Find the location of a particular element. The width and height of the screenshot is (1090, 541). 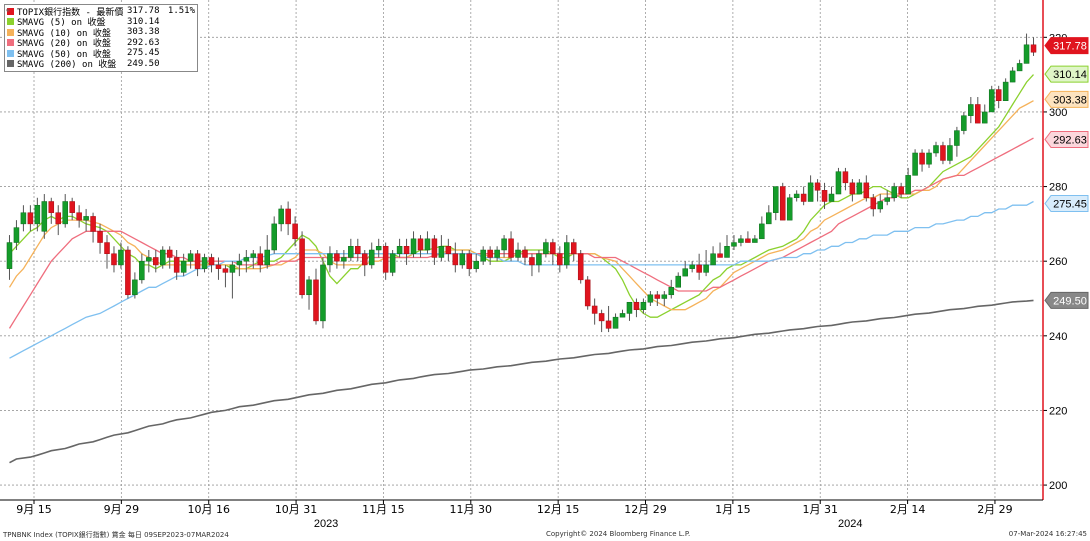

legend-grip-icon: ⊕ is located at coordinates (8, 10).